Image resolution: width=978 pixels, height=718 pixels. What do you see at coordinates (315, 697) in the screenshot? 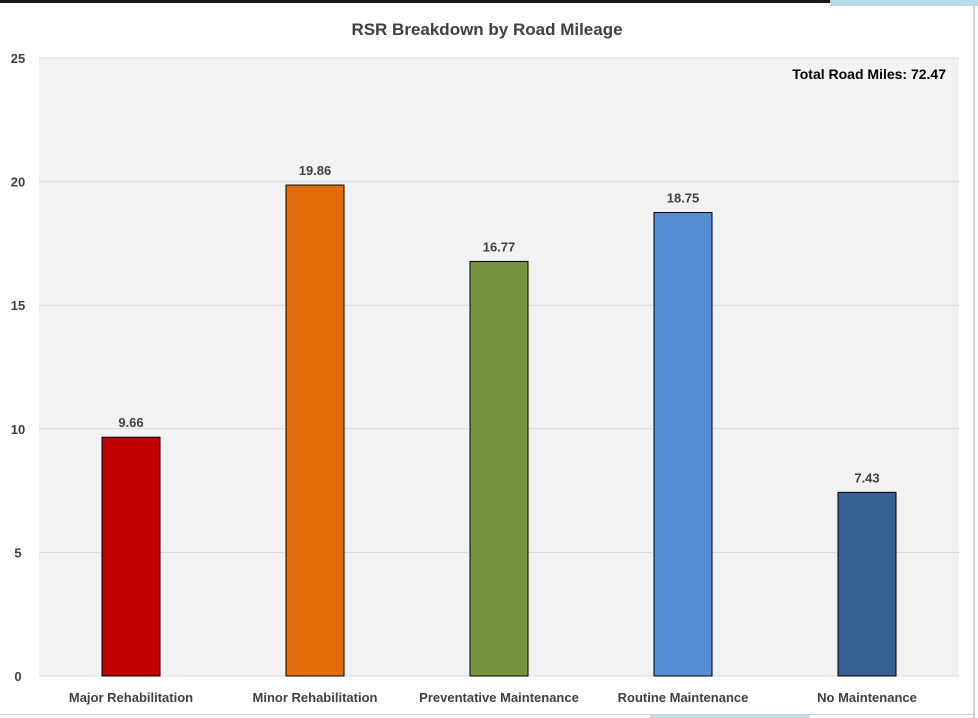
I see `x-tick-label: Minor Rehabilitation` at bounding box center [315, 697].